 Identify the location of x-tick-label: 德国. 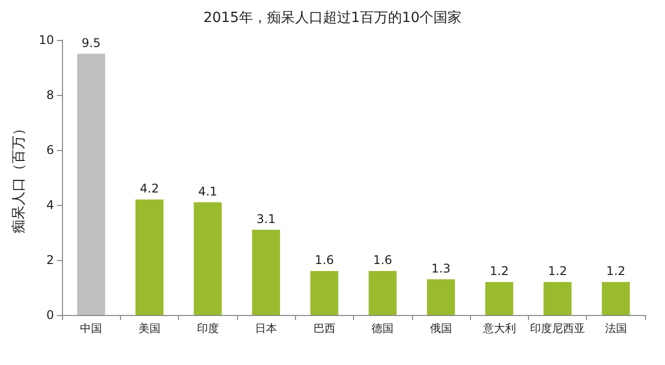
(383, 328).